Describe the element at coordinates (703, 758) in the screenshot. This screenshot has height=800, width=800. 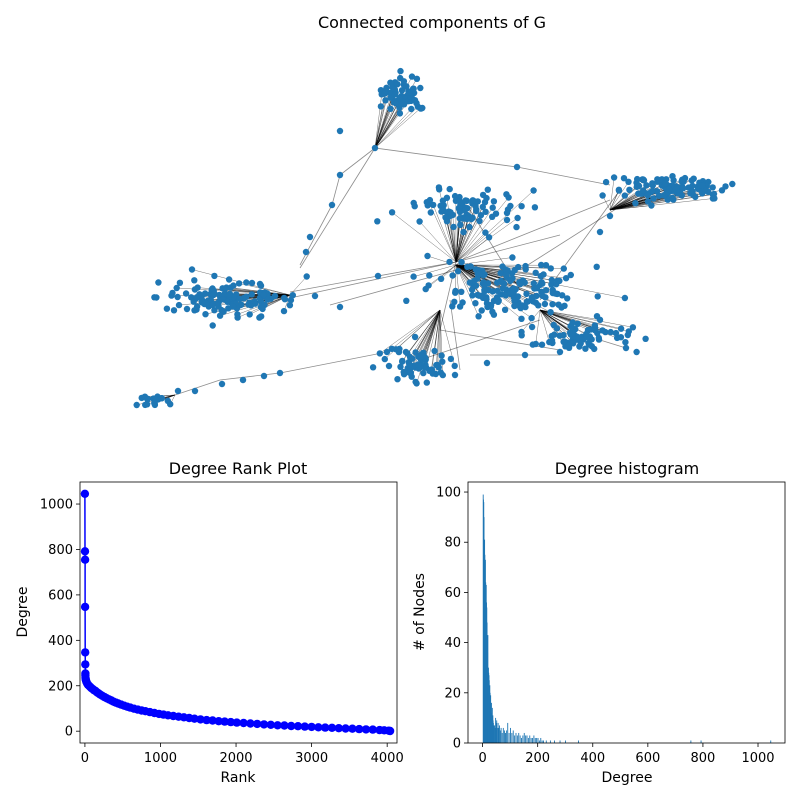
I see `histogram-xtick-label: 800` at that location.